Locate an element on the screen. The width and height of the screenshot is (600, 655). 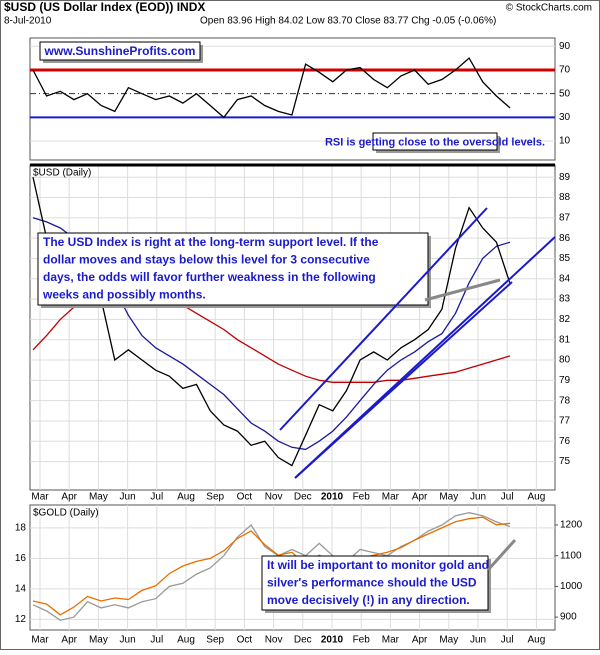
y2-tick-label: 900 is located at coordinates (568, 617).